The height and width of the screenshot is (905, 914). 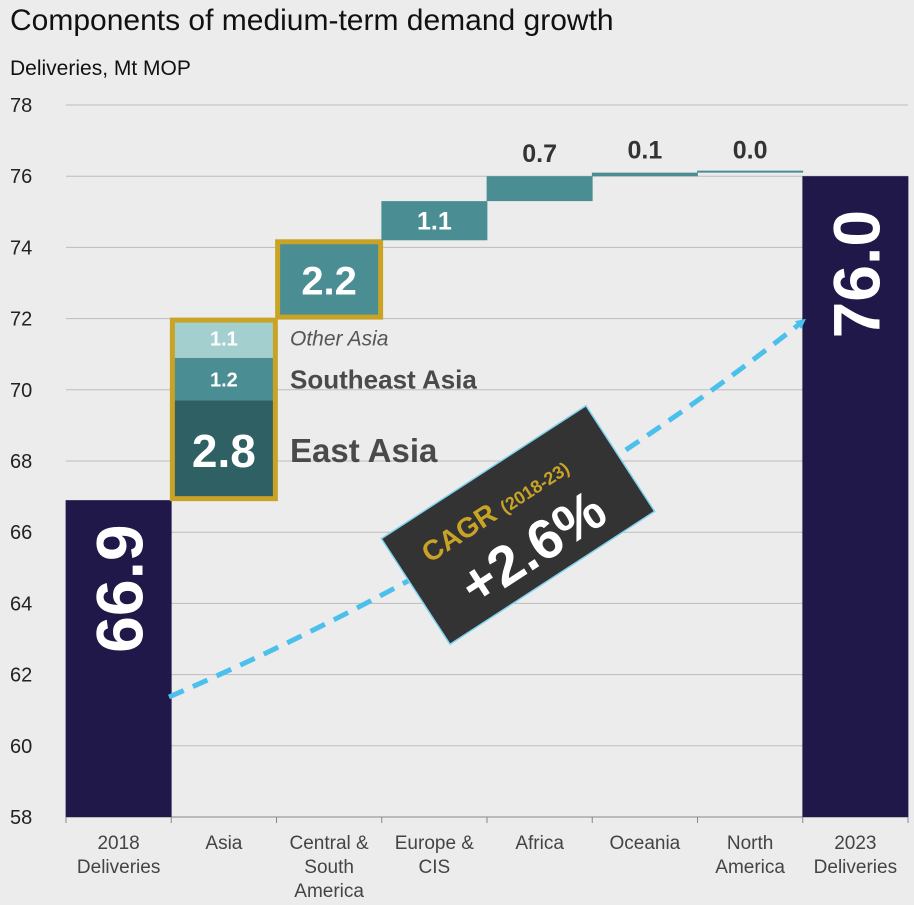 I want to click on y-tick-label: 64, so click(x=21, y=604).